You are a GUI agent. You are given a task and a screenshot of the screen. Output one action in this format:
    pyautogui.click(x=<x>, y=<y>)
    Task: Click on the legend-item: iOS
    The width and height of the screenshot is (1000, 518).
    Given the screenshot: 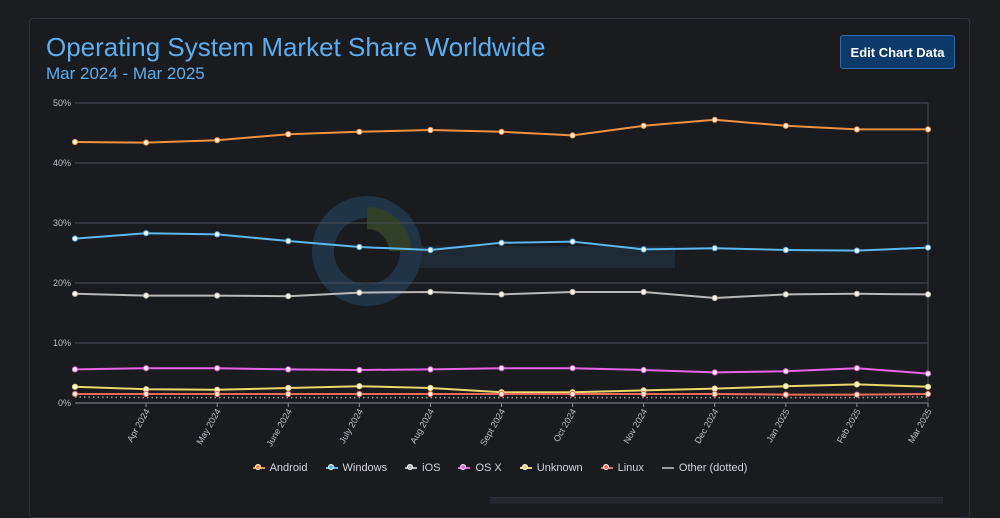 What is the action you would take?
    pyautogui.click(x=422, y=468)
    